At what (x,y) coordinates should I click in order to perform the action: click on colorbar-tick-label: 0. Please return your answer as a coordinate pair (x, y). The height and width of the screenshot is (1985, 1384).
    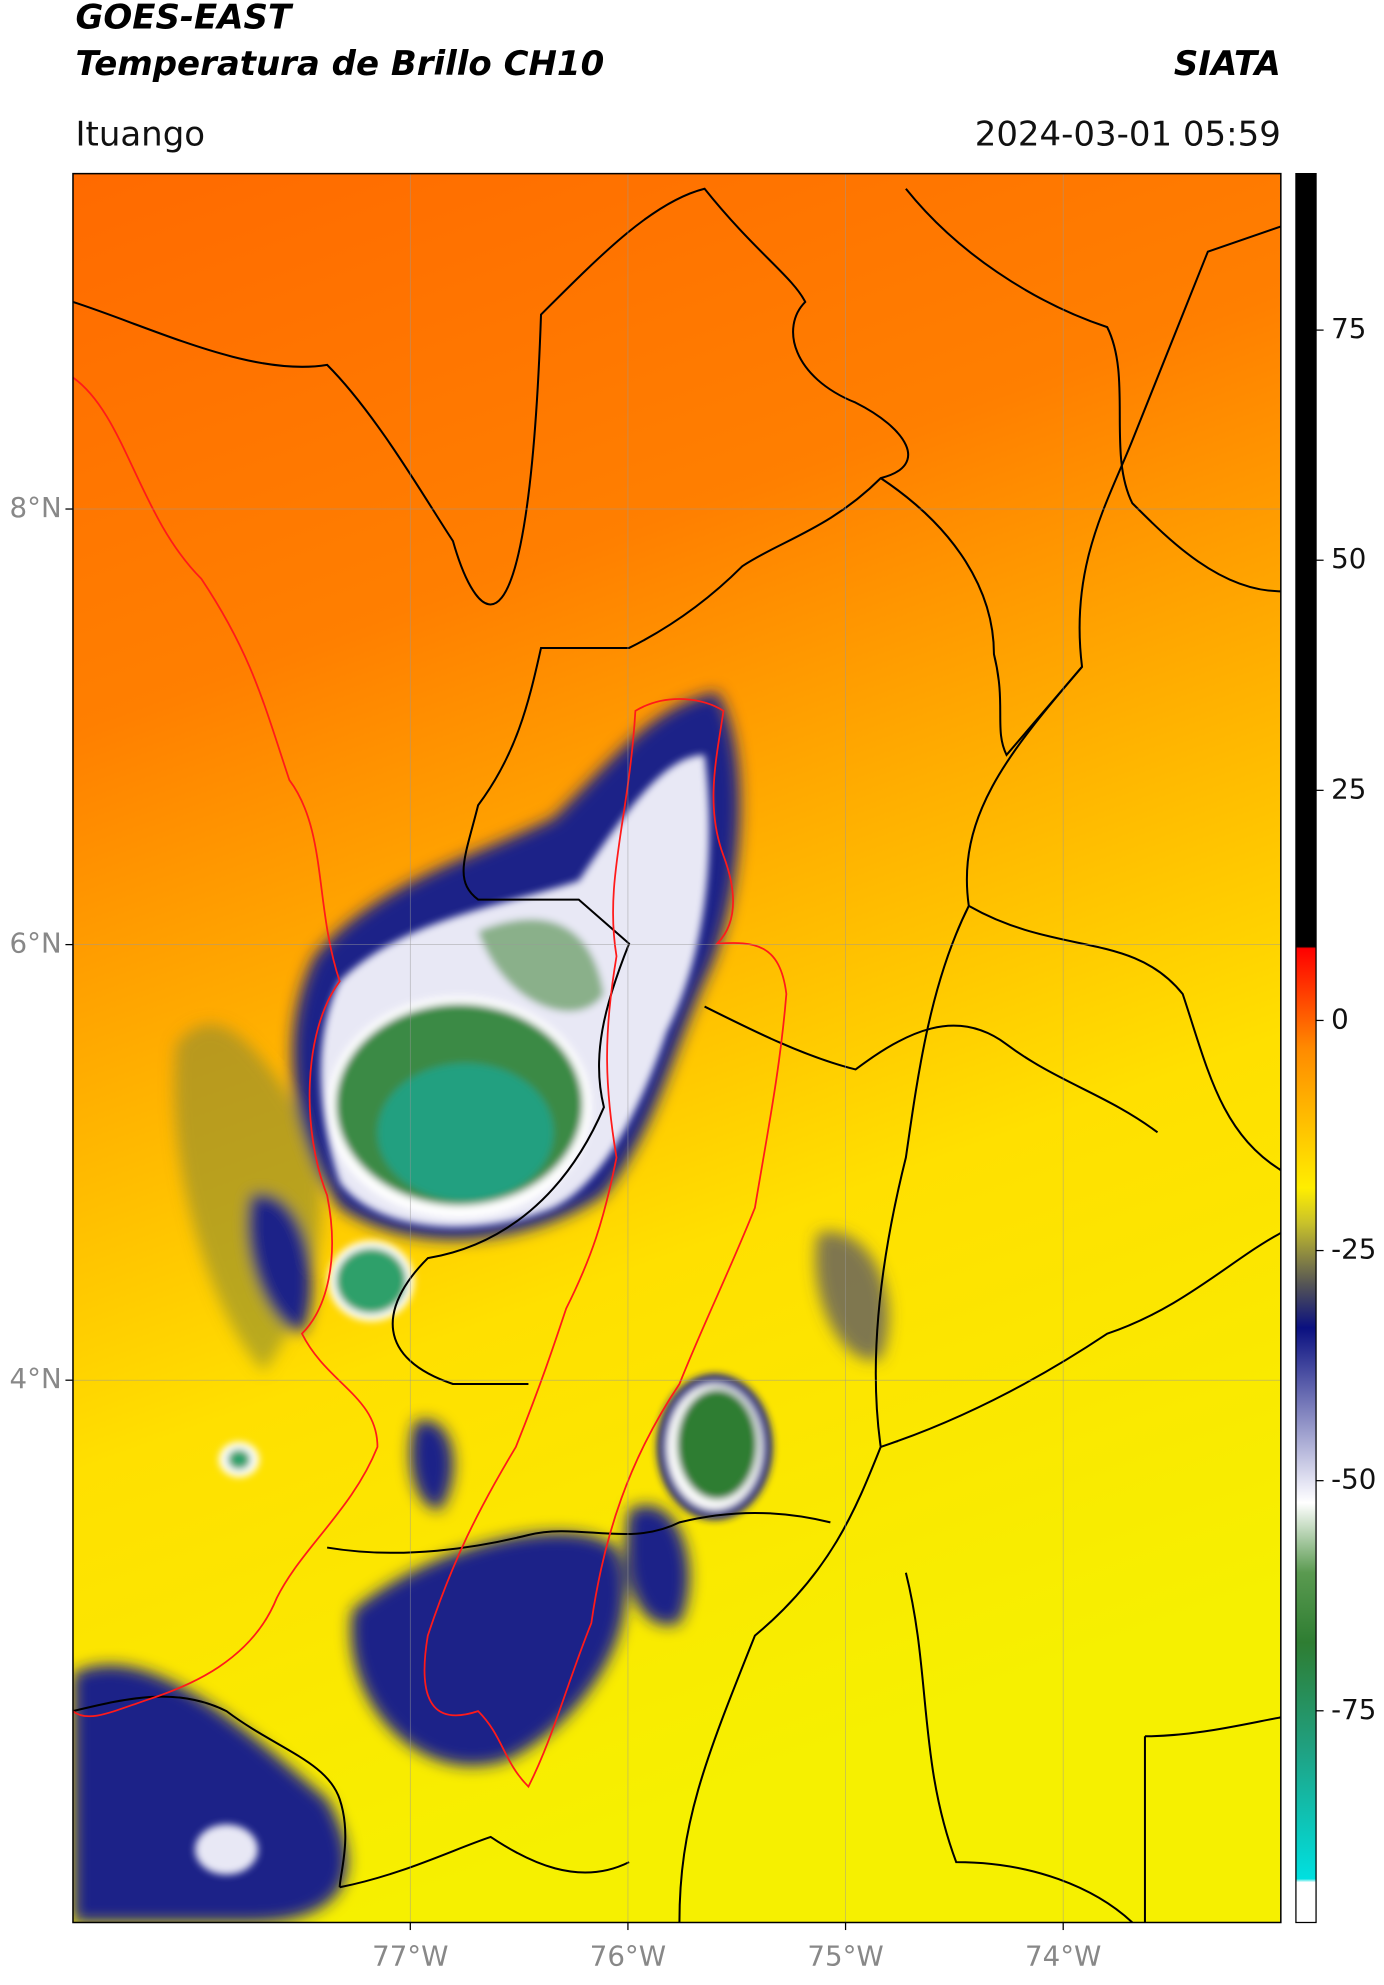
    Looking at the image, I should click on (1340, 1018).